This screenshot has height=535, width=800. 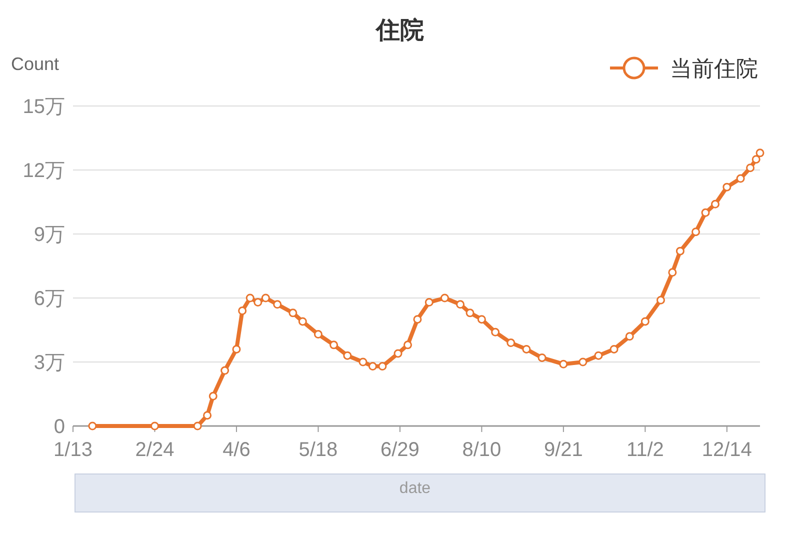 What do you see at coordinates (49, 235) in the screenshot?
I see `y-tick-label: 9万` at bounding box center [49, 235].